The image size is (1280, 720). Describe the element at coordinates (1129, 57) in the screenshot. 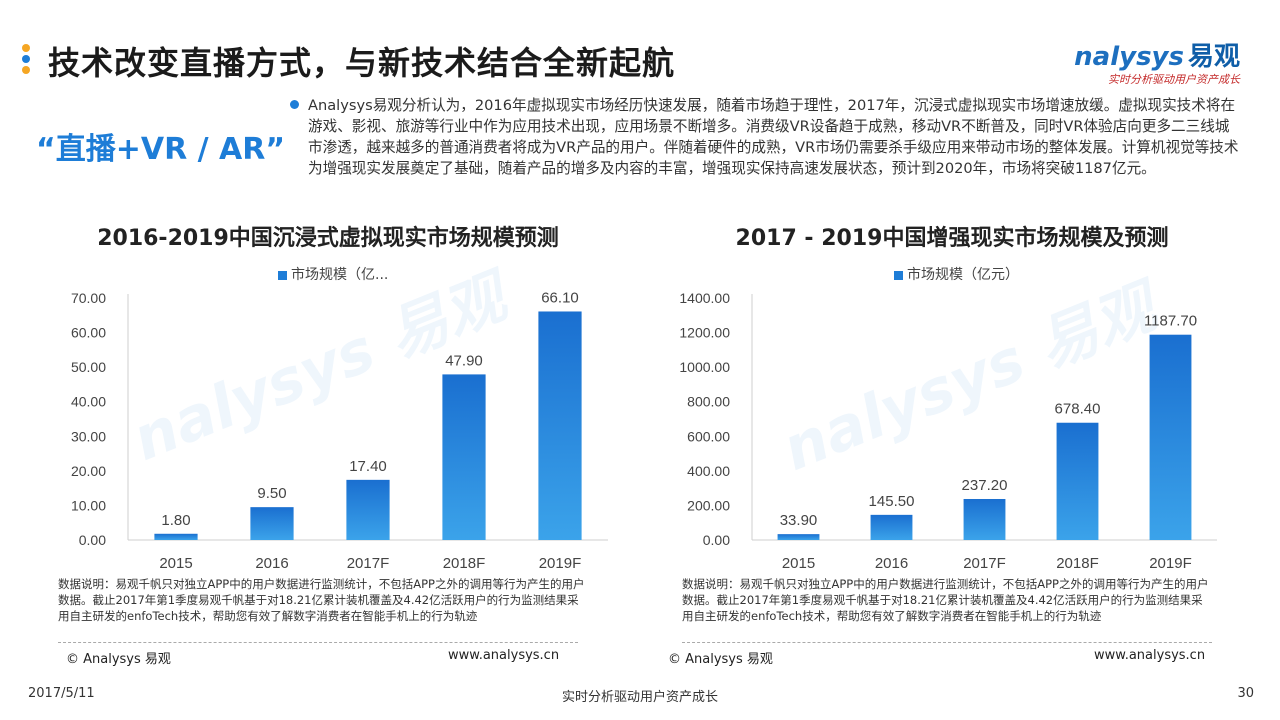

I see `logo-brand: nalysys` at that location.